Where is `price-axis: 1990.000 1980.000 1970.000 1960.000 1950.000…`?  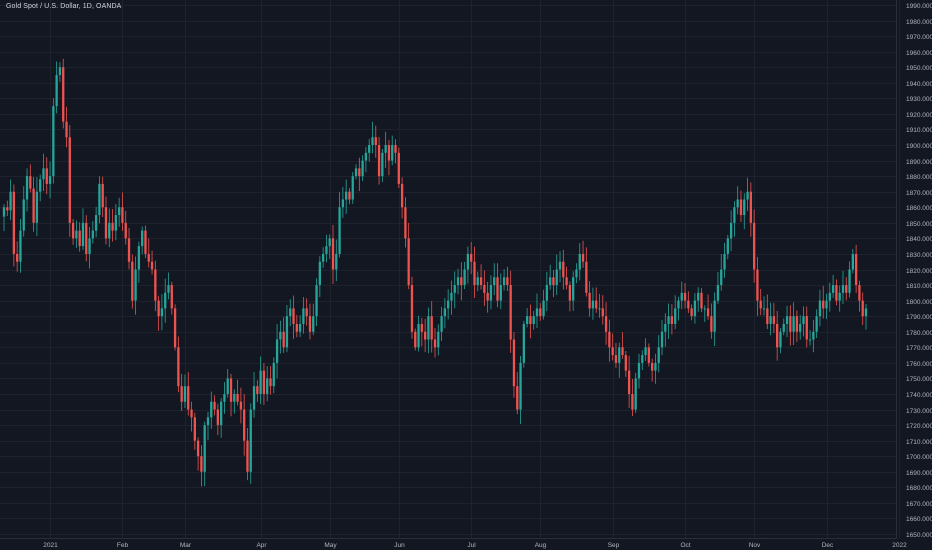 price-axis: 1990.000 1980.000 1970.000 1960.000 1950.000… is located at coordinates (919, 271).